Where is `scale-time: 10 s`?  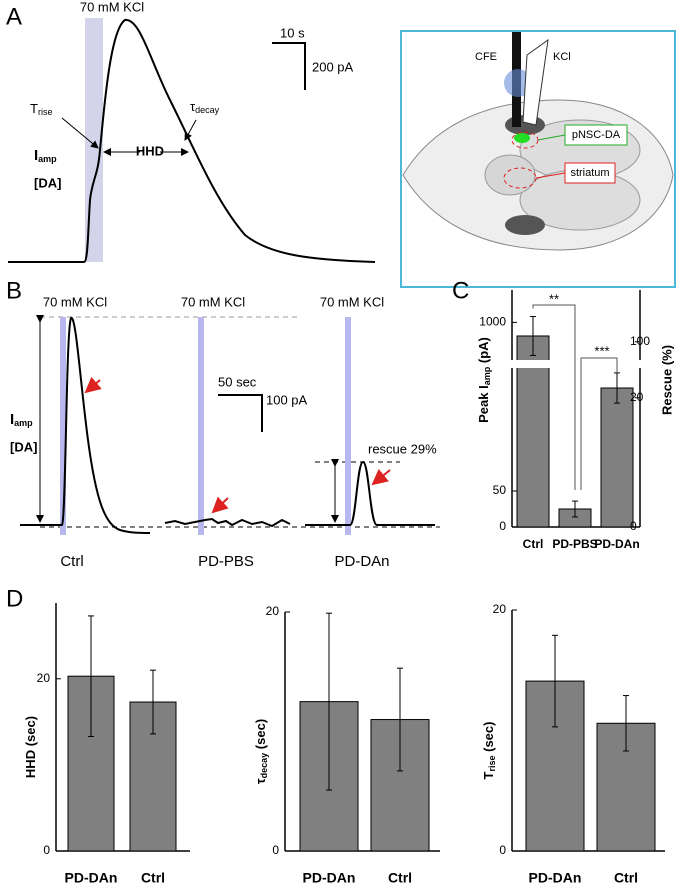 scale-time: 10 s is located at coordinates (292, 32).